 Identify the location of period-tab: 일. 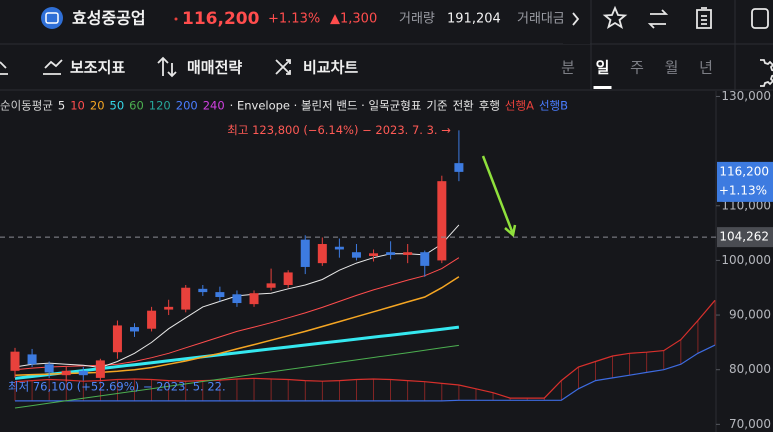
(603, 68).